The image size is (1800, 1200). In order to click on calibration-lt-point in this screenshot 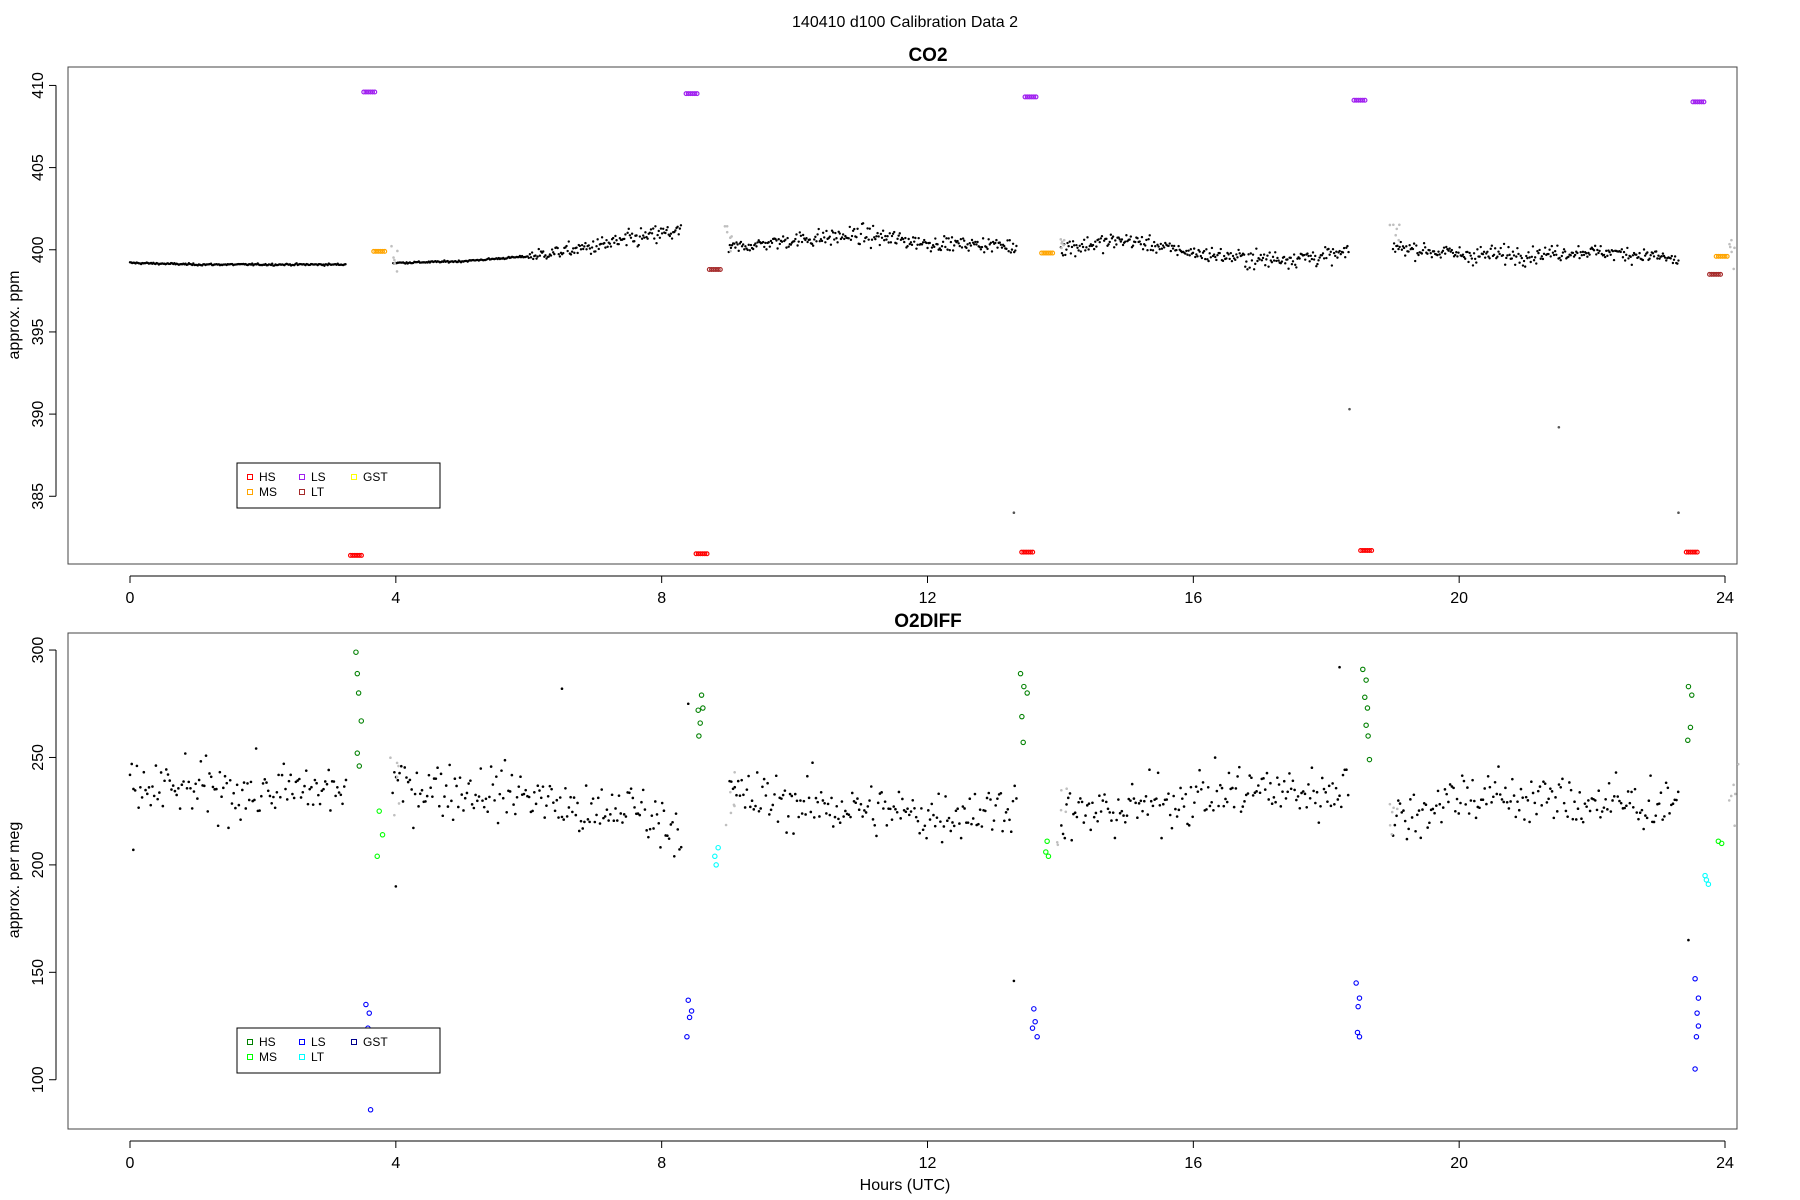, I will do `click(1718, 274)`.